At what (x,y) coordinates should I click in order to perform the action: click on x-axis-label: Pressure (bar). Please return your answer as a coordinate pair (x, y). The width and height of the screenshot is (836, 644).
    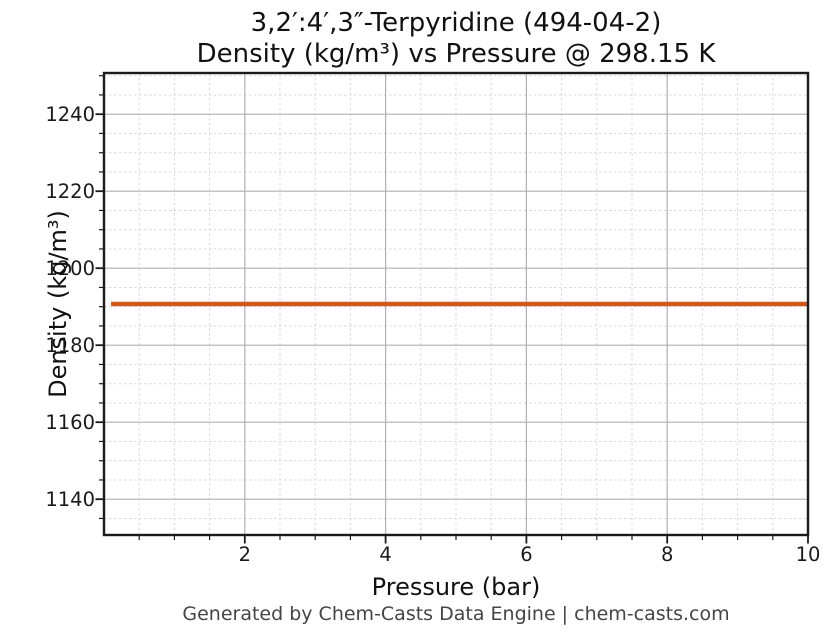
    Looking at the image, I should click on (456, 587).